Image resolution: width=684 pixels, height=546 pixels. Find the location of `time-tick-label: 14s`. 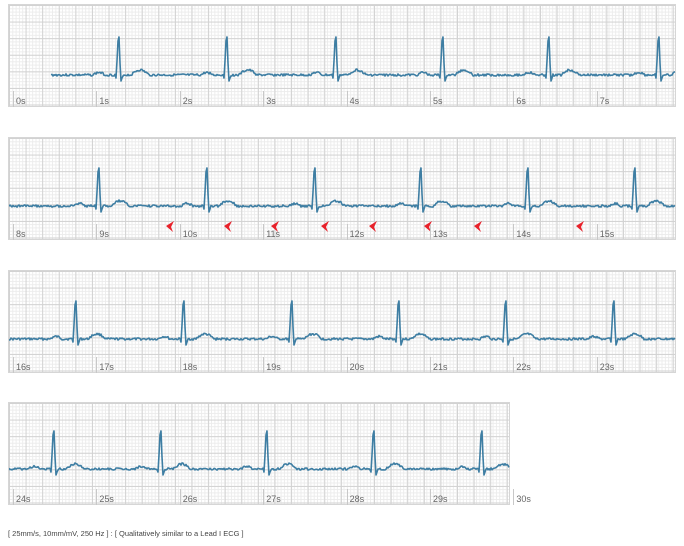

time-tick-label: 14s is located at coordinates (523, 234).